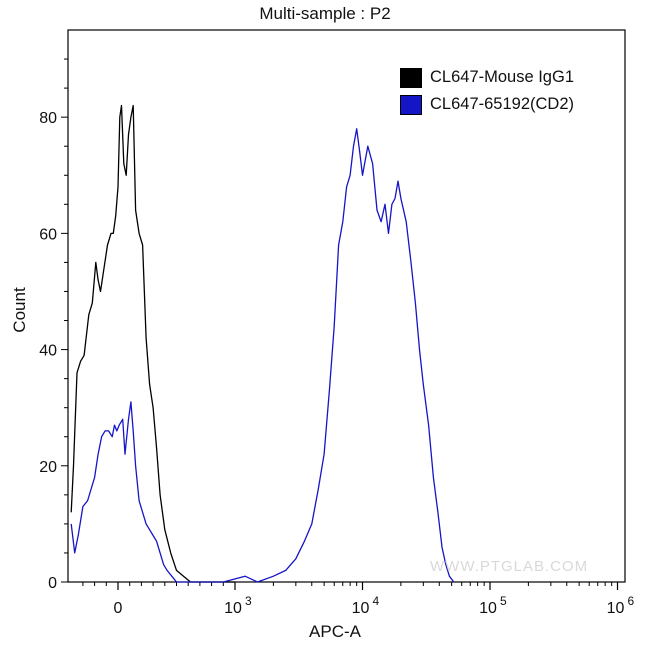  I want to click on y-tick-label: 40, so click(48, 351).